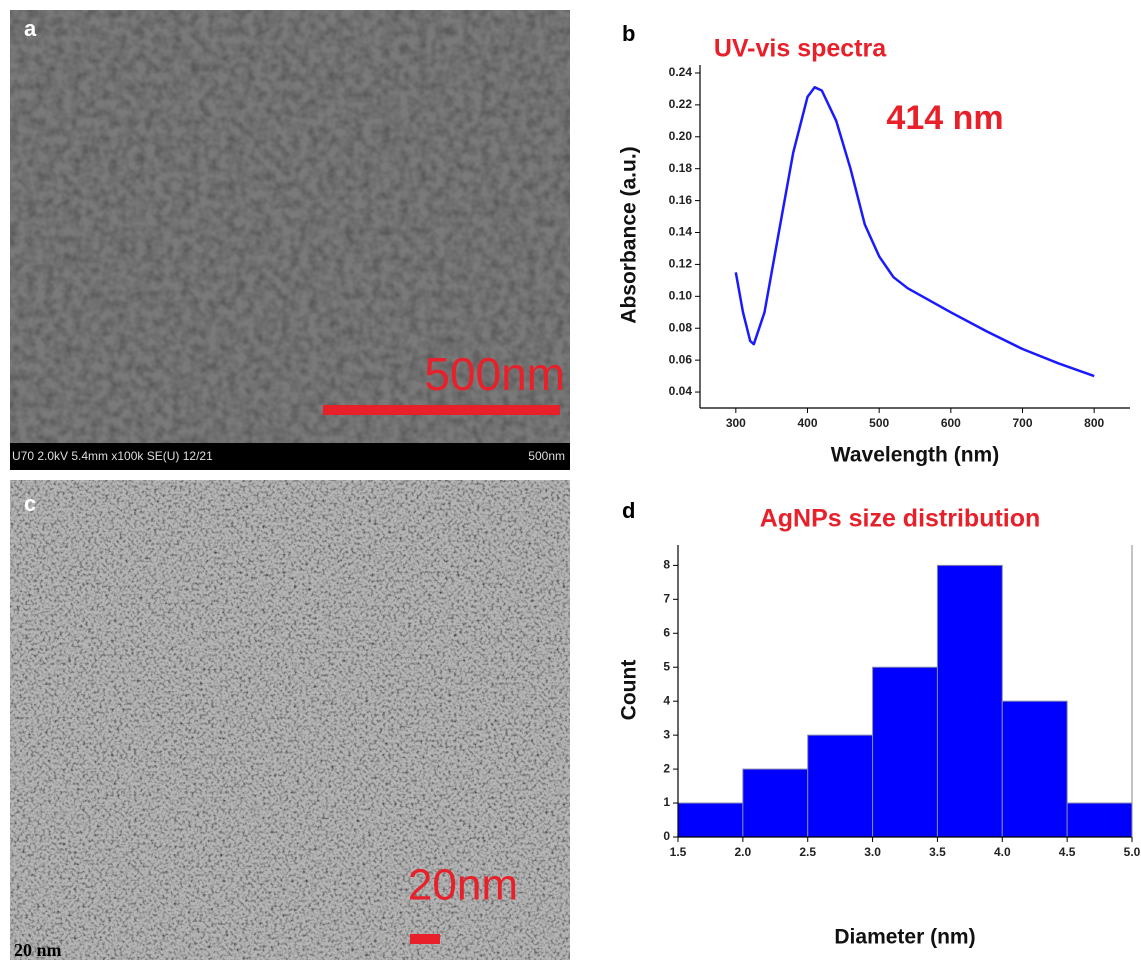 The width and height of the screenshot is (1141, 968). I want to click on x-tick-label: 300, so click(736, 423).